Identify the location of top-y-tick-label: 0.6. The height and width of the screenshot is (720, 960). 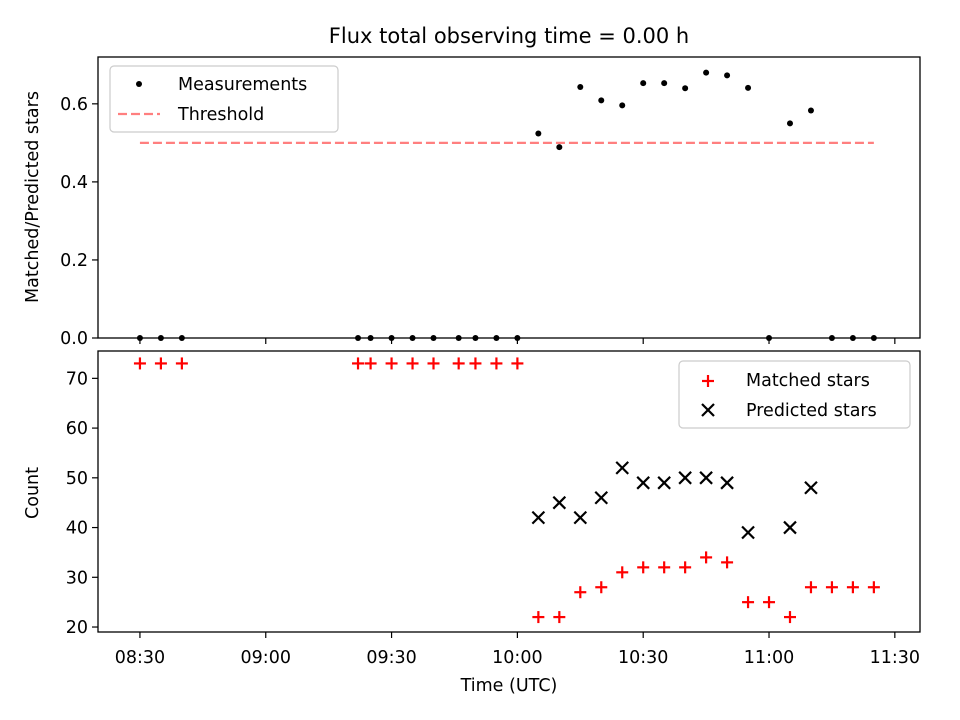
(74, 105).